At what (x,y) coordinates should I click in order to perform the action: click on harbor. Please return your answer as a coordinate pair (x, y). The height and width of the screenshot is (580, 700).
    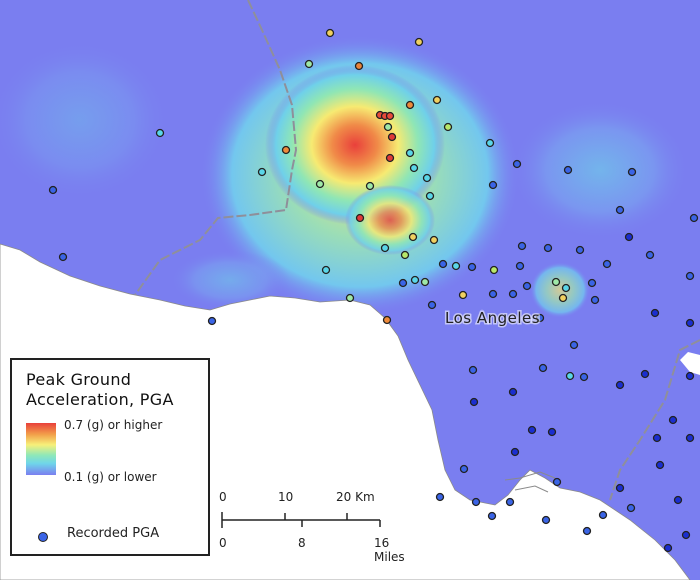
    Looking at the image, I should click on (530, 482).